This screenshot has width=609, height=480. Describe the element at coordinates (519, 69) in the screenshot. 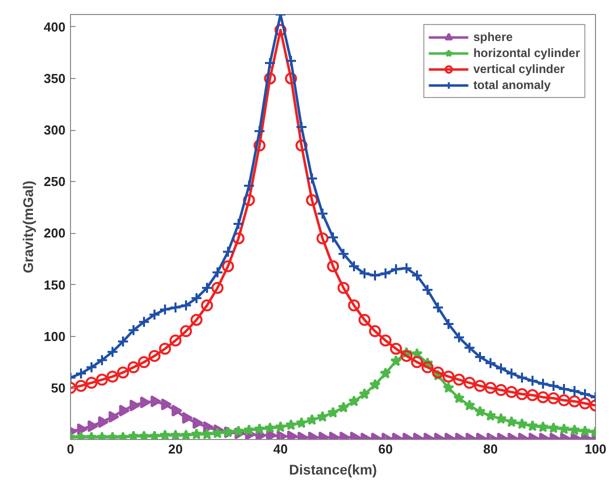

I see `legend-label: vertical cylinder` at that location.